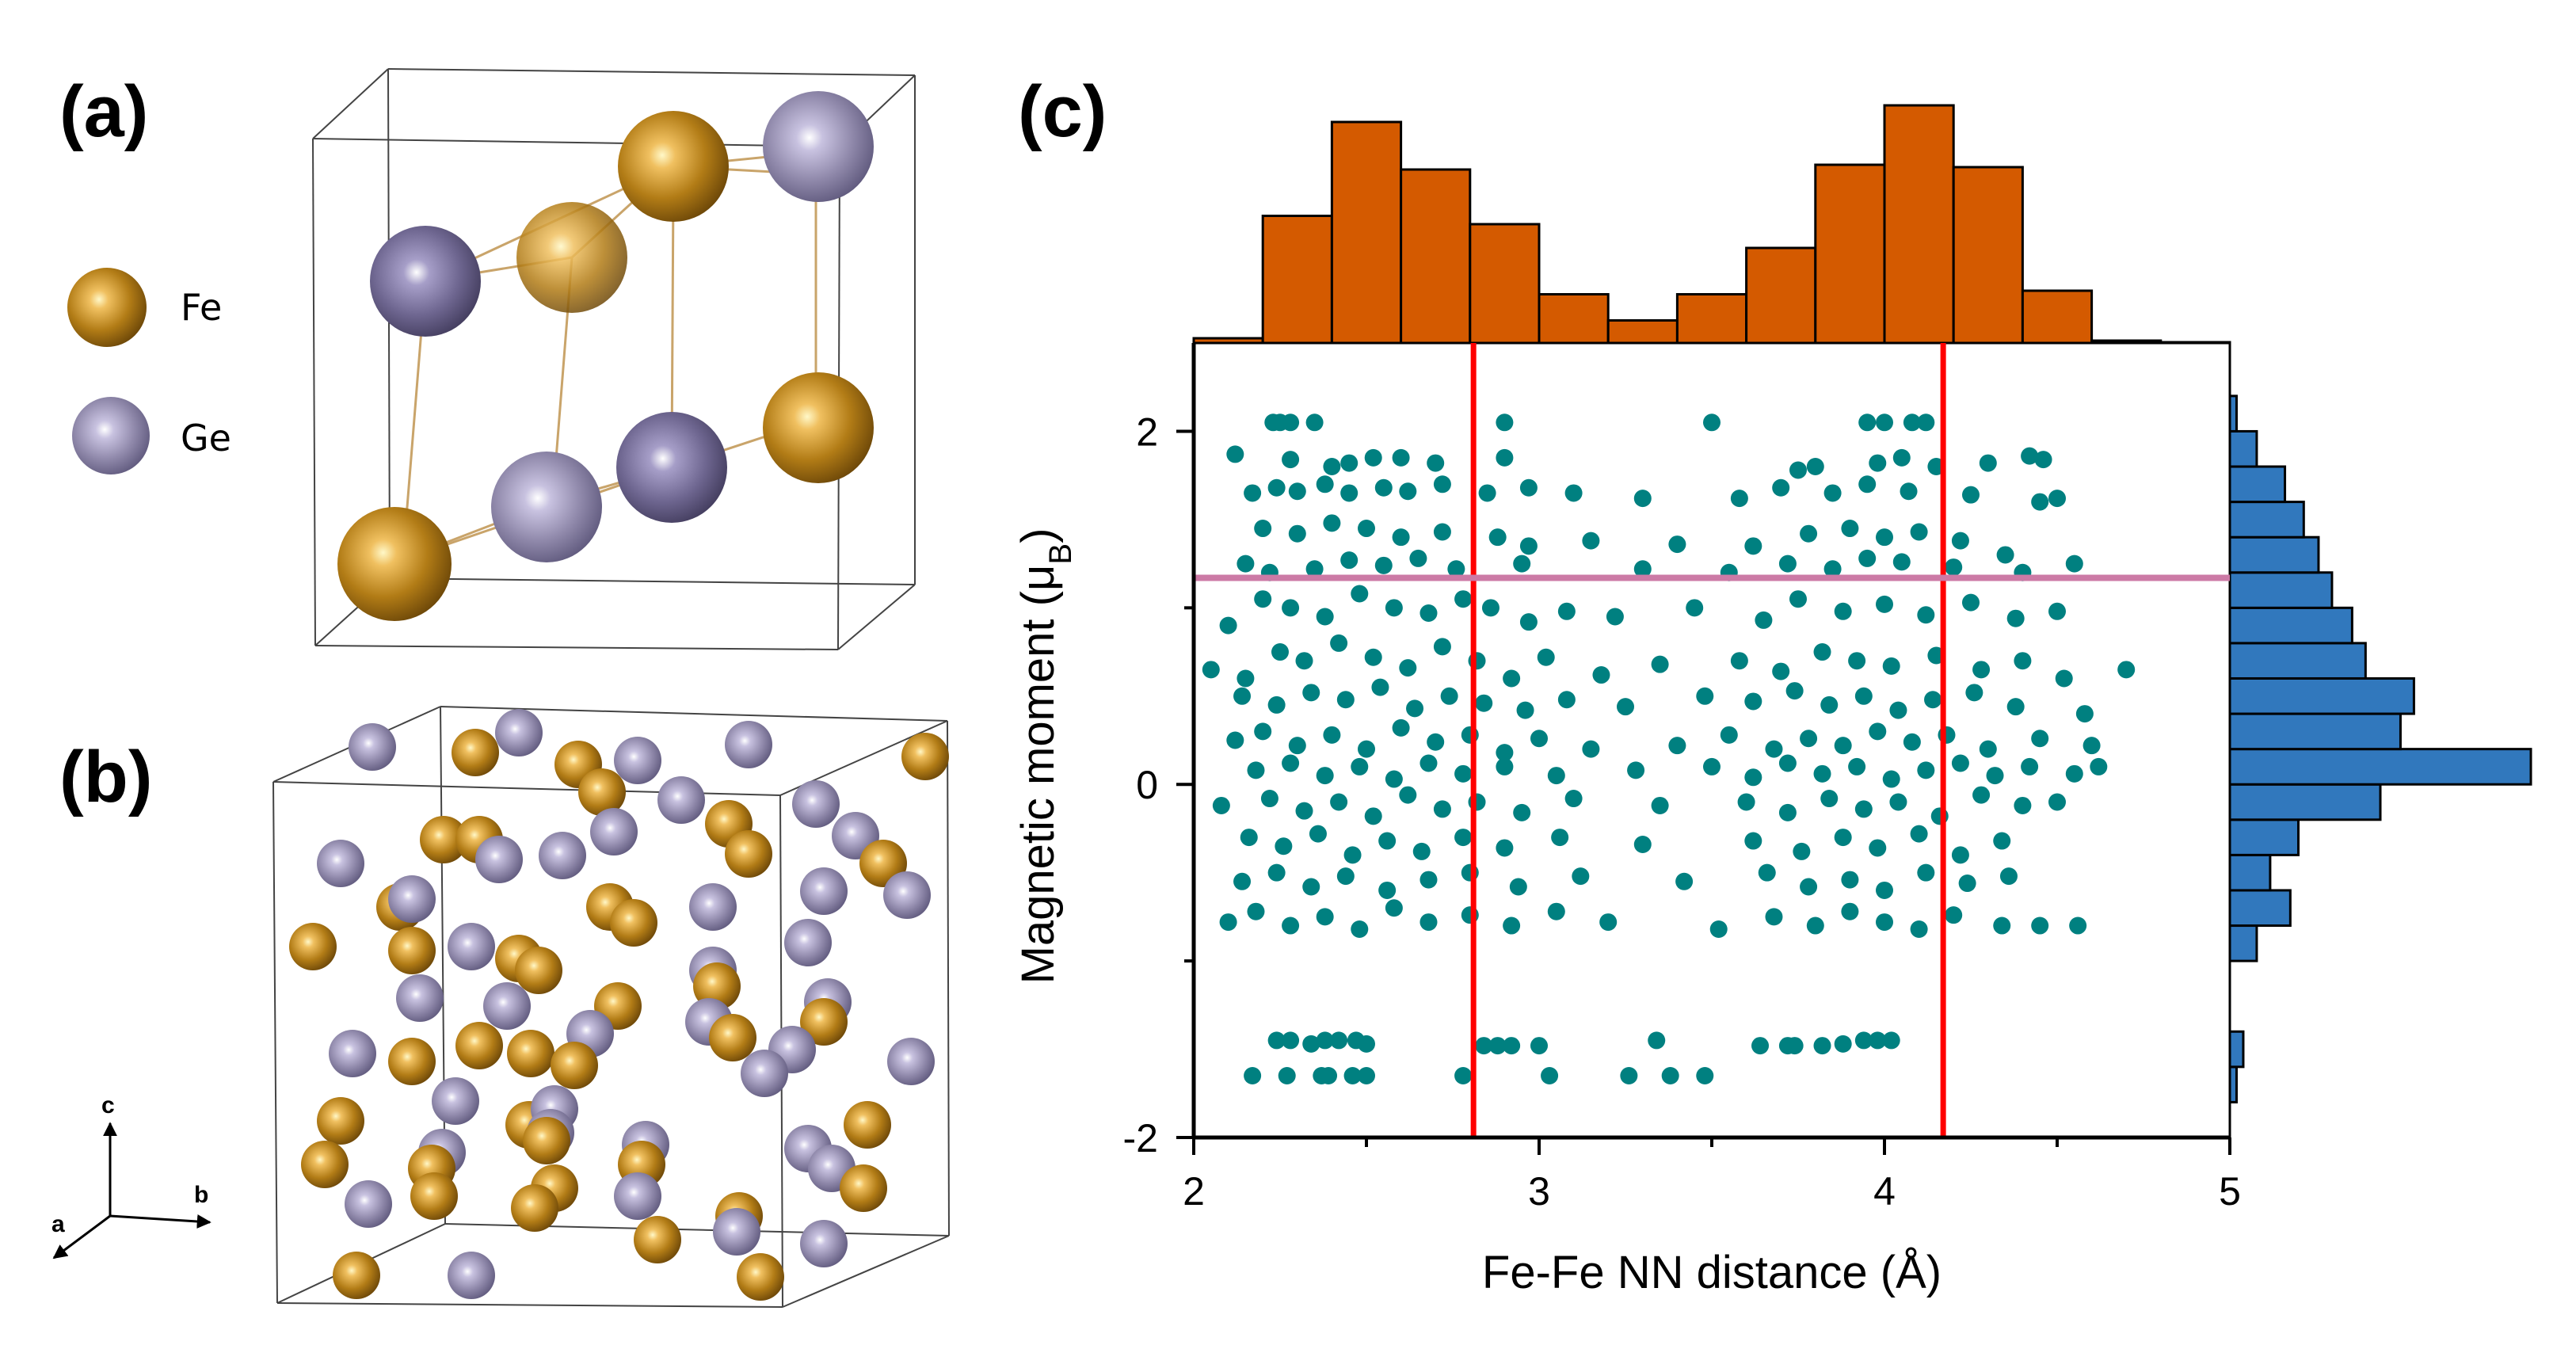  Describe the element at coordinates (107, 307) in the screenshot. I see `legend-fe-sphere` at that location.